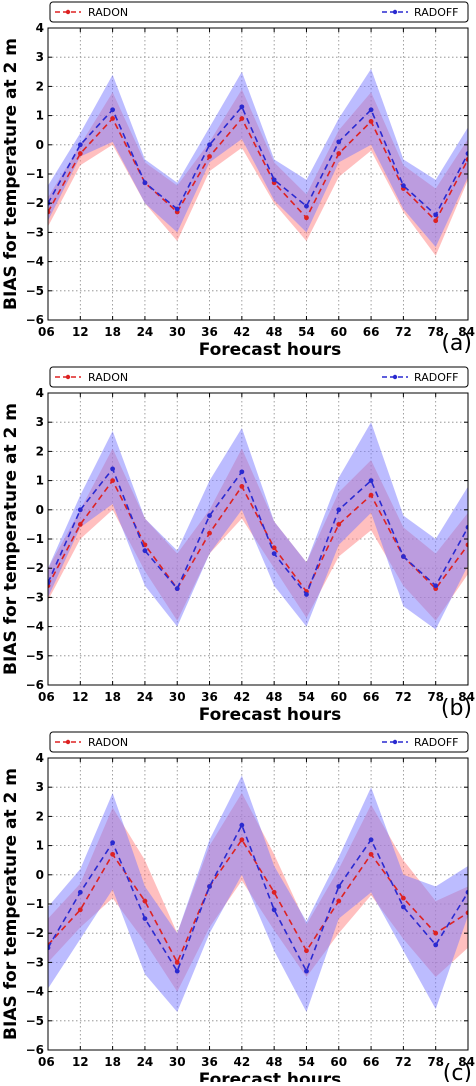 The image size is (476, 1086). Describe the element at coordinates (466, 332) in the screenshot. I see `x-tick-label: 84` at that location.